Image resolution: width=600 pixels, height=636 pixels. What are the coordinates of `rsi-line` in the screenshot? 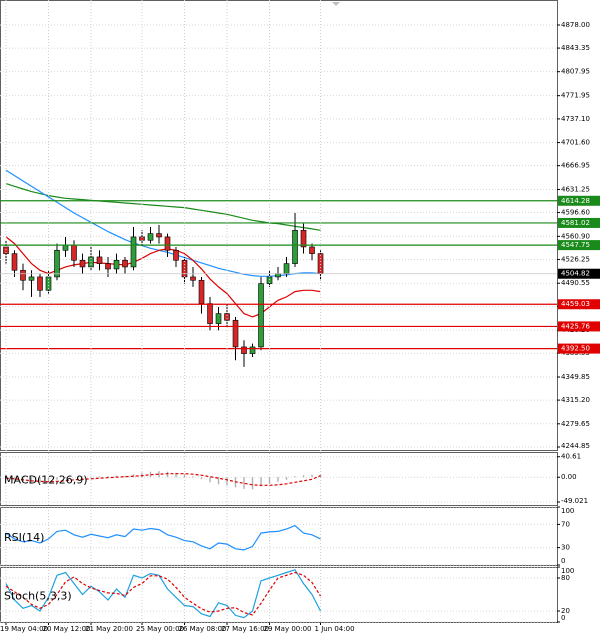 It's located at (163, 537).